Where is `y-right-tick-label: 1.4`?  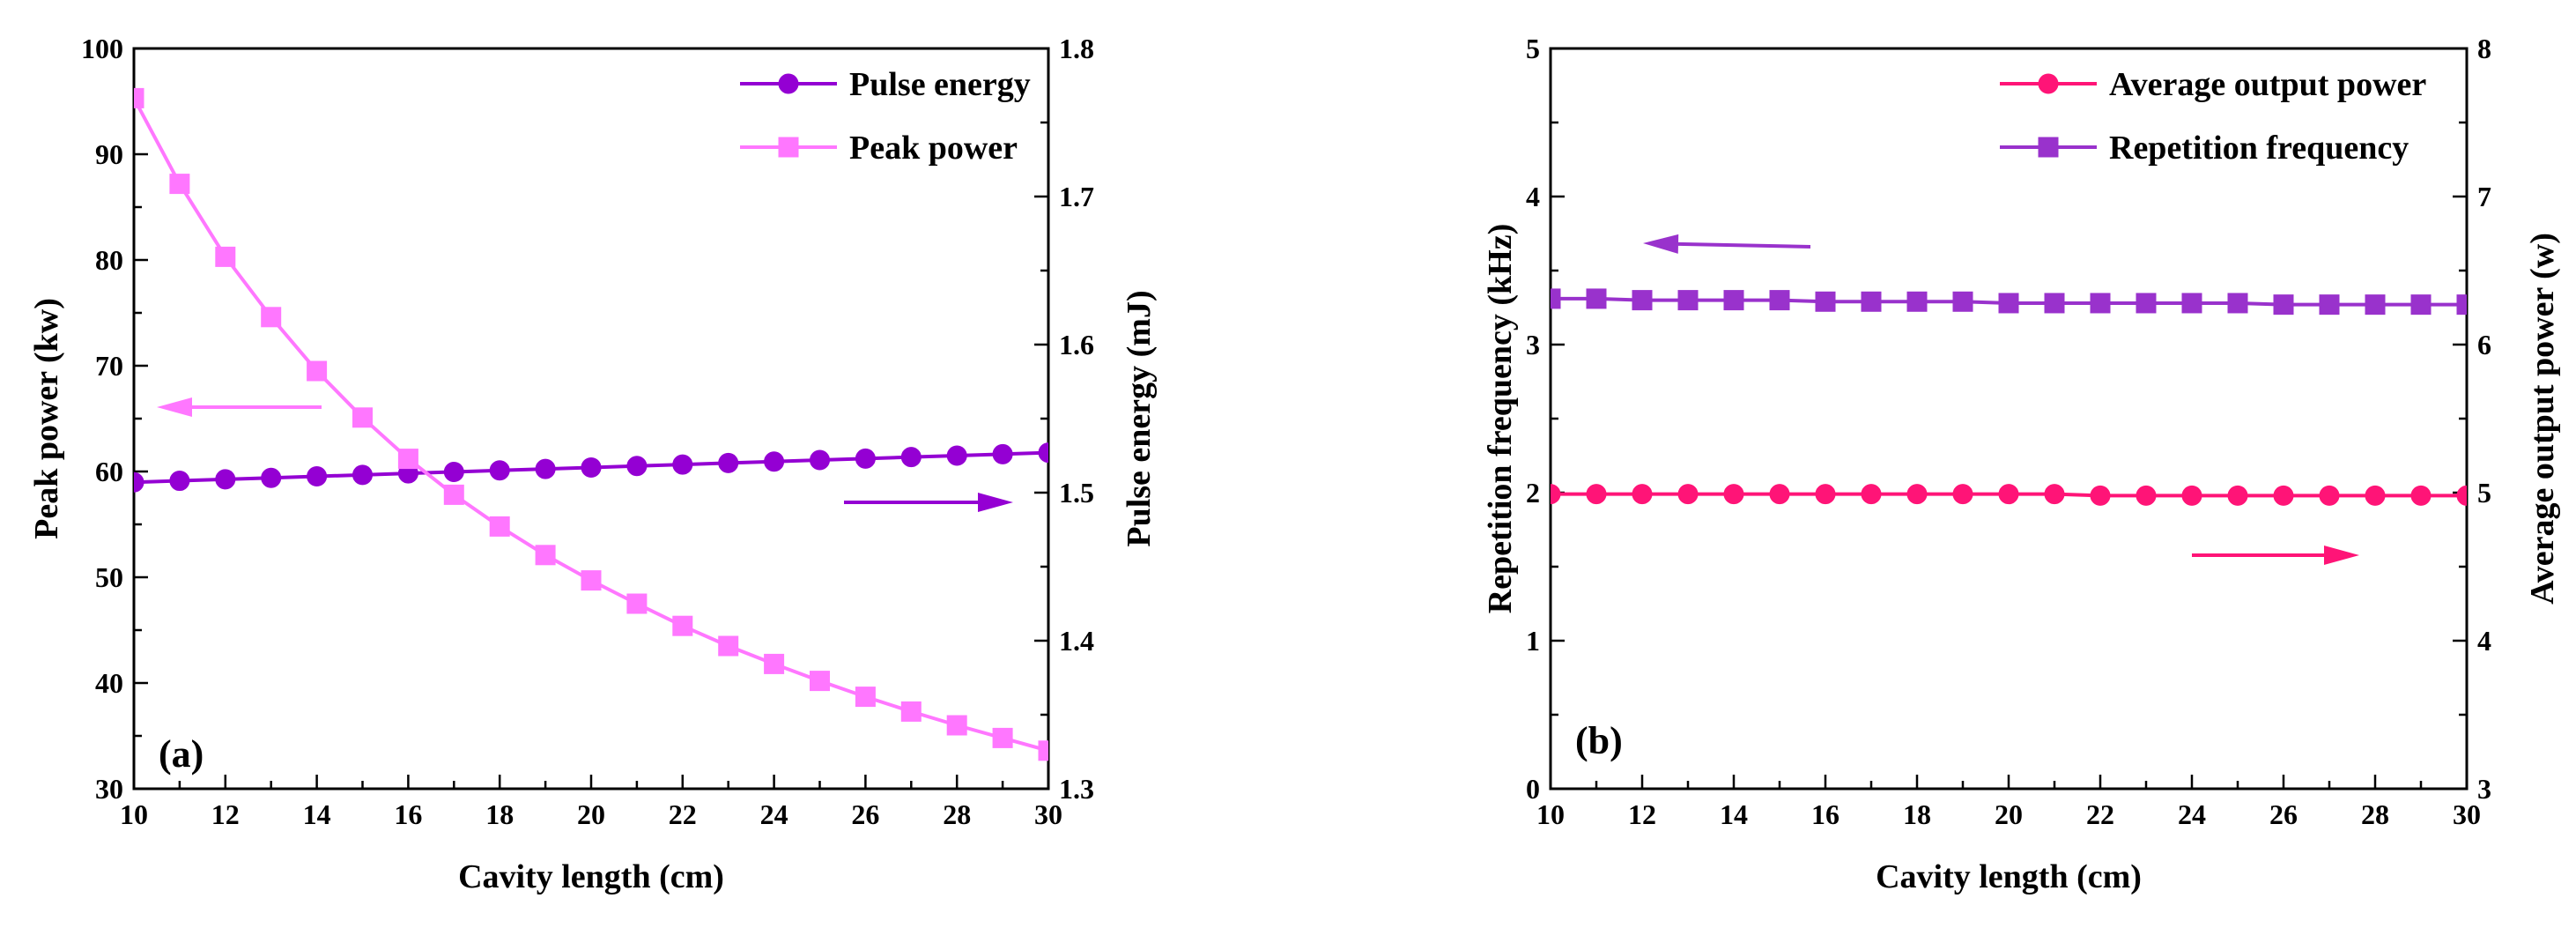
y-right-tick-label: 1.4 is located at coordinates (1076, 641).